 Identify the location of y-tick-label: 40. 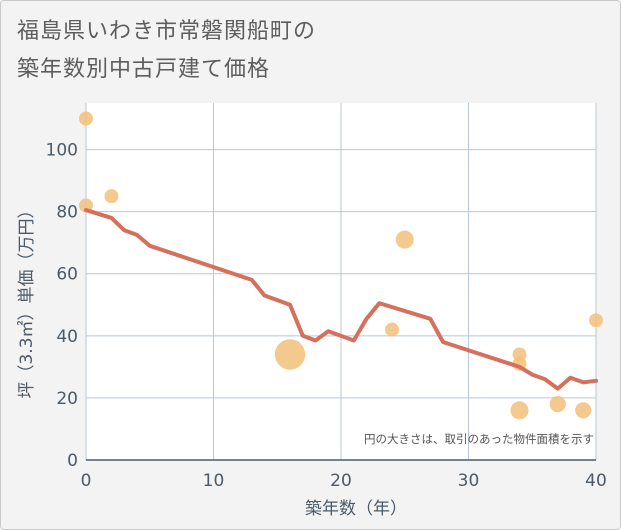
(67, 337).